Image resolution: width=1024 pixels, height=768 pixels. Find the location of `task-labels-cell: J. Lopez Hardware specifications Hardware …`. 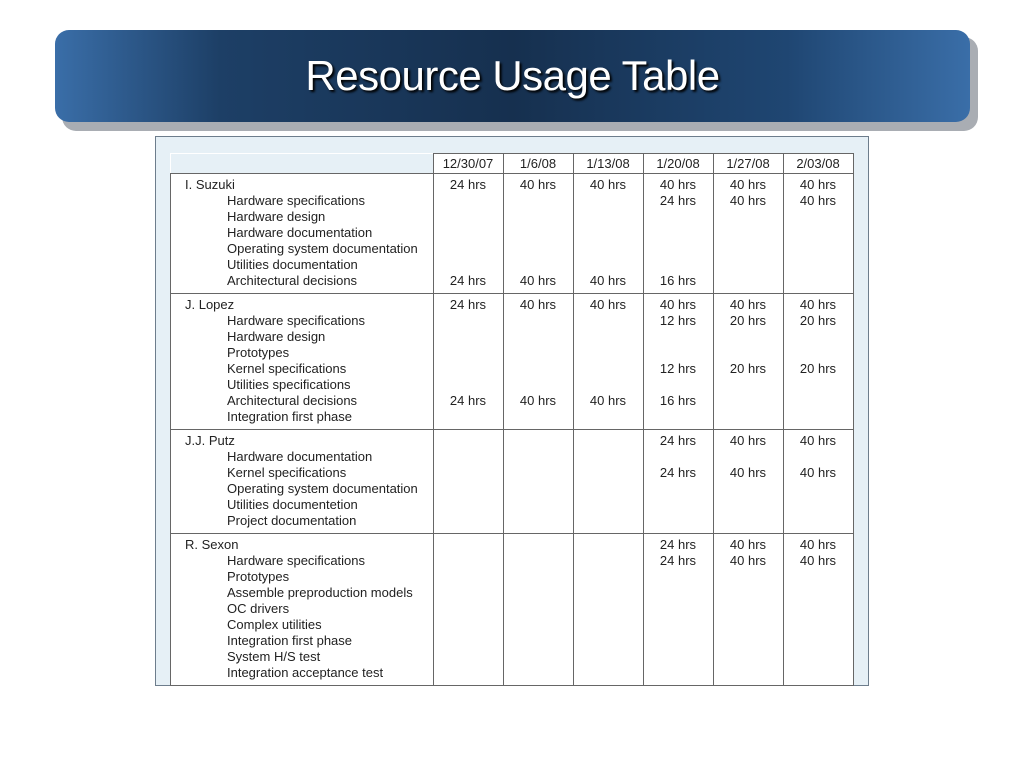

task-labels-cell: J. Lopez Hardware specifications Hardware … is located at coordinates (302, 361).